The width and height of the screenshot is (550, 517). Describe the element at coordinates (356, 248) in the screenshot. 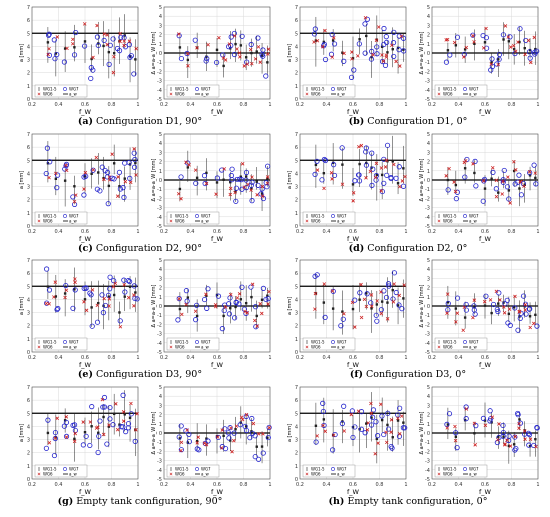

I see `caption-letter: (d)` at that location.